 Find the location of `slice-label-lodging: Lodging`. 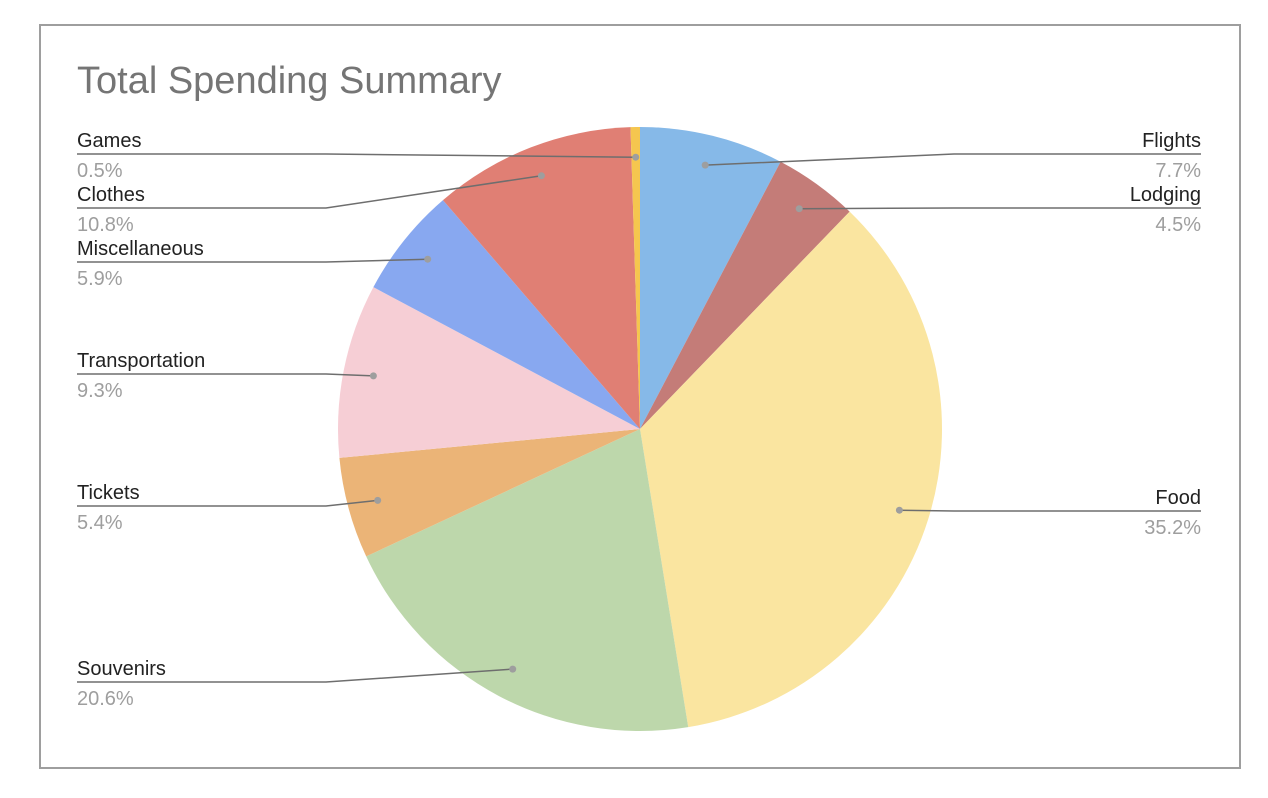

slice-label-lodging: Lodging is located at coordinates (1165, 195).